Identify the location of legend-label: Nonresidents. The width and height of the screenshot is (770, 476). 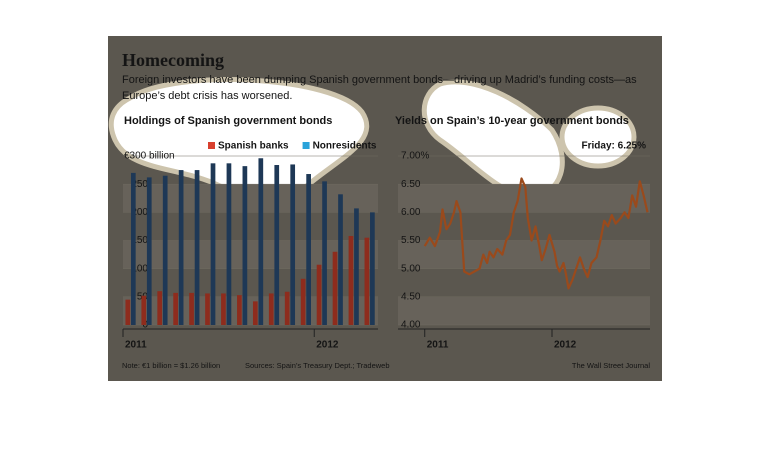
(345, 146).